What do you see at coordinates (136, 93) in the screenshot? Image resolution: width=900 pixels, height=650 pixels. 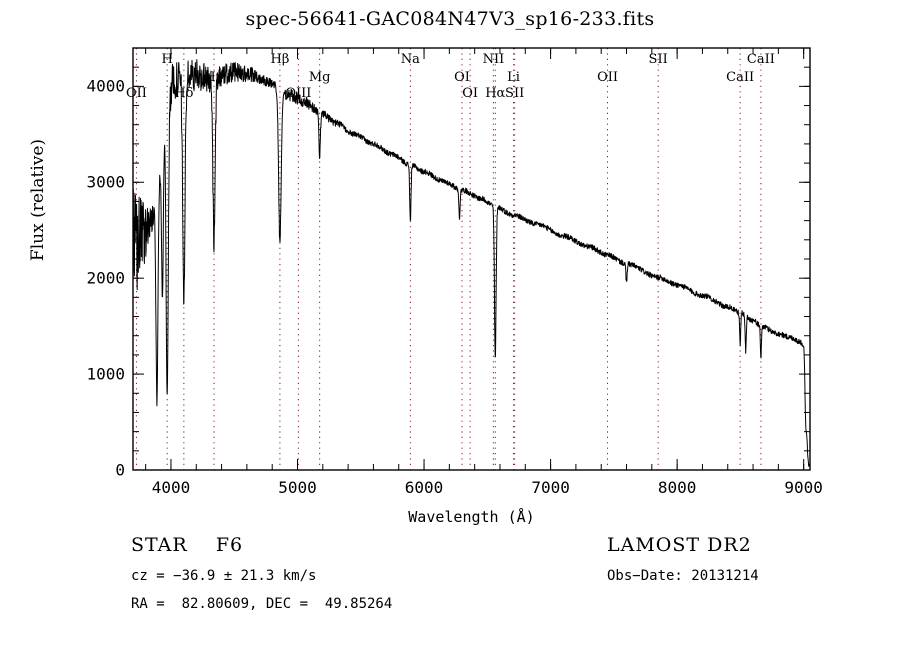 I see `line-label-oii: OII` at bounding box center [136, 93].